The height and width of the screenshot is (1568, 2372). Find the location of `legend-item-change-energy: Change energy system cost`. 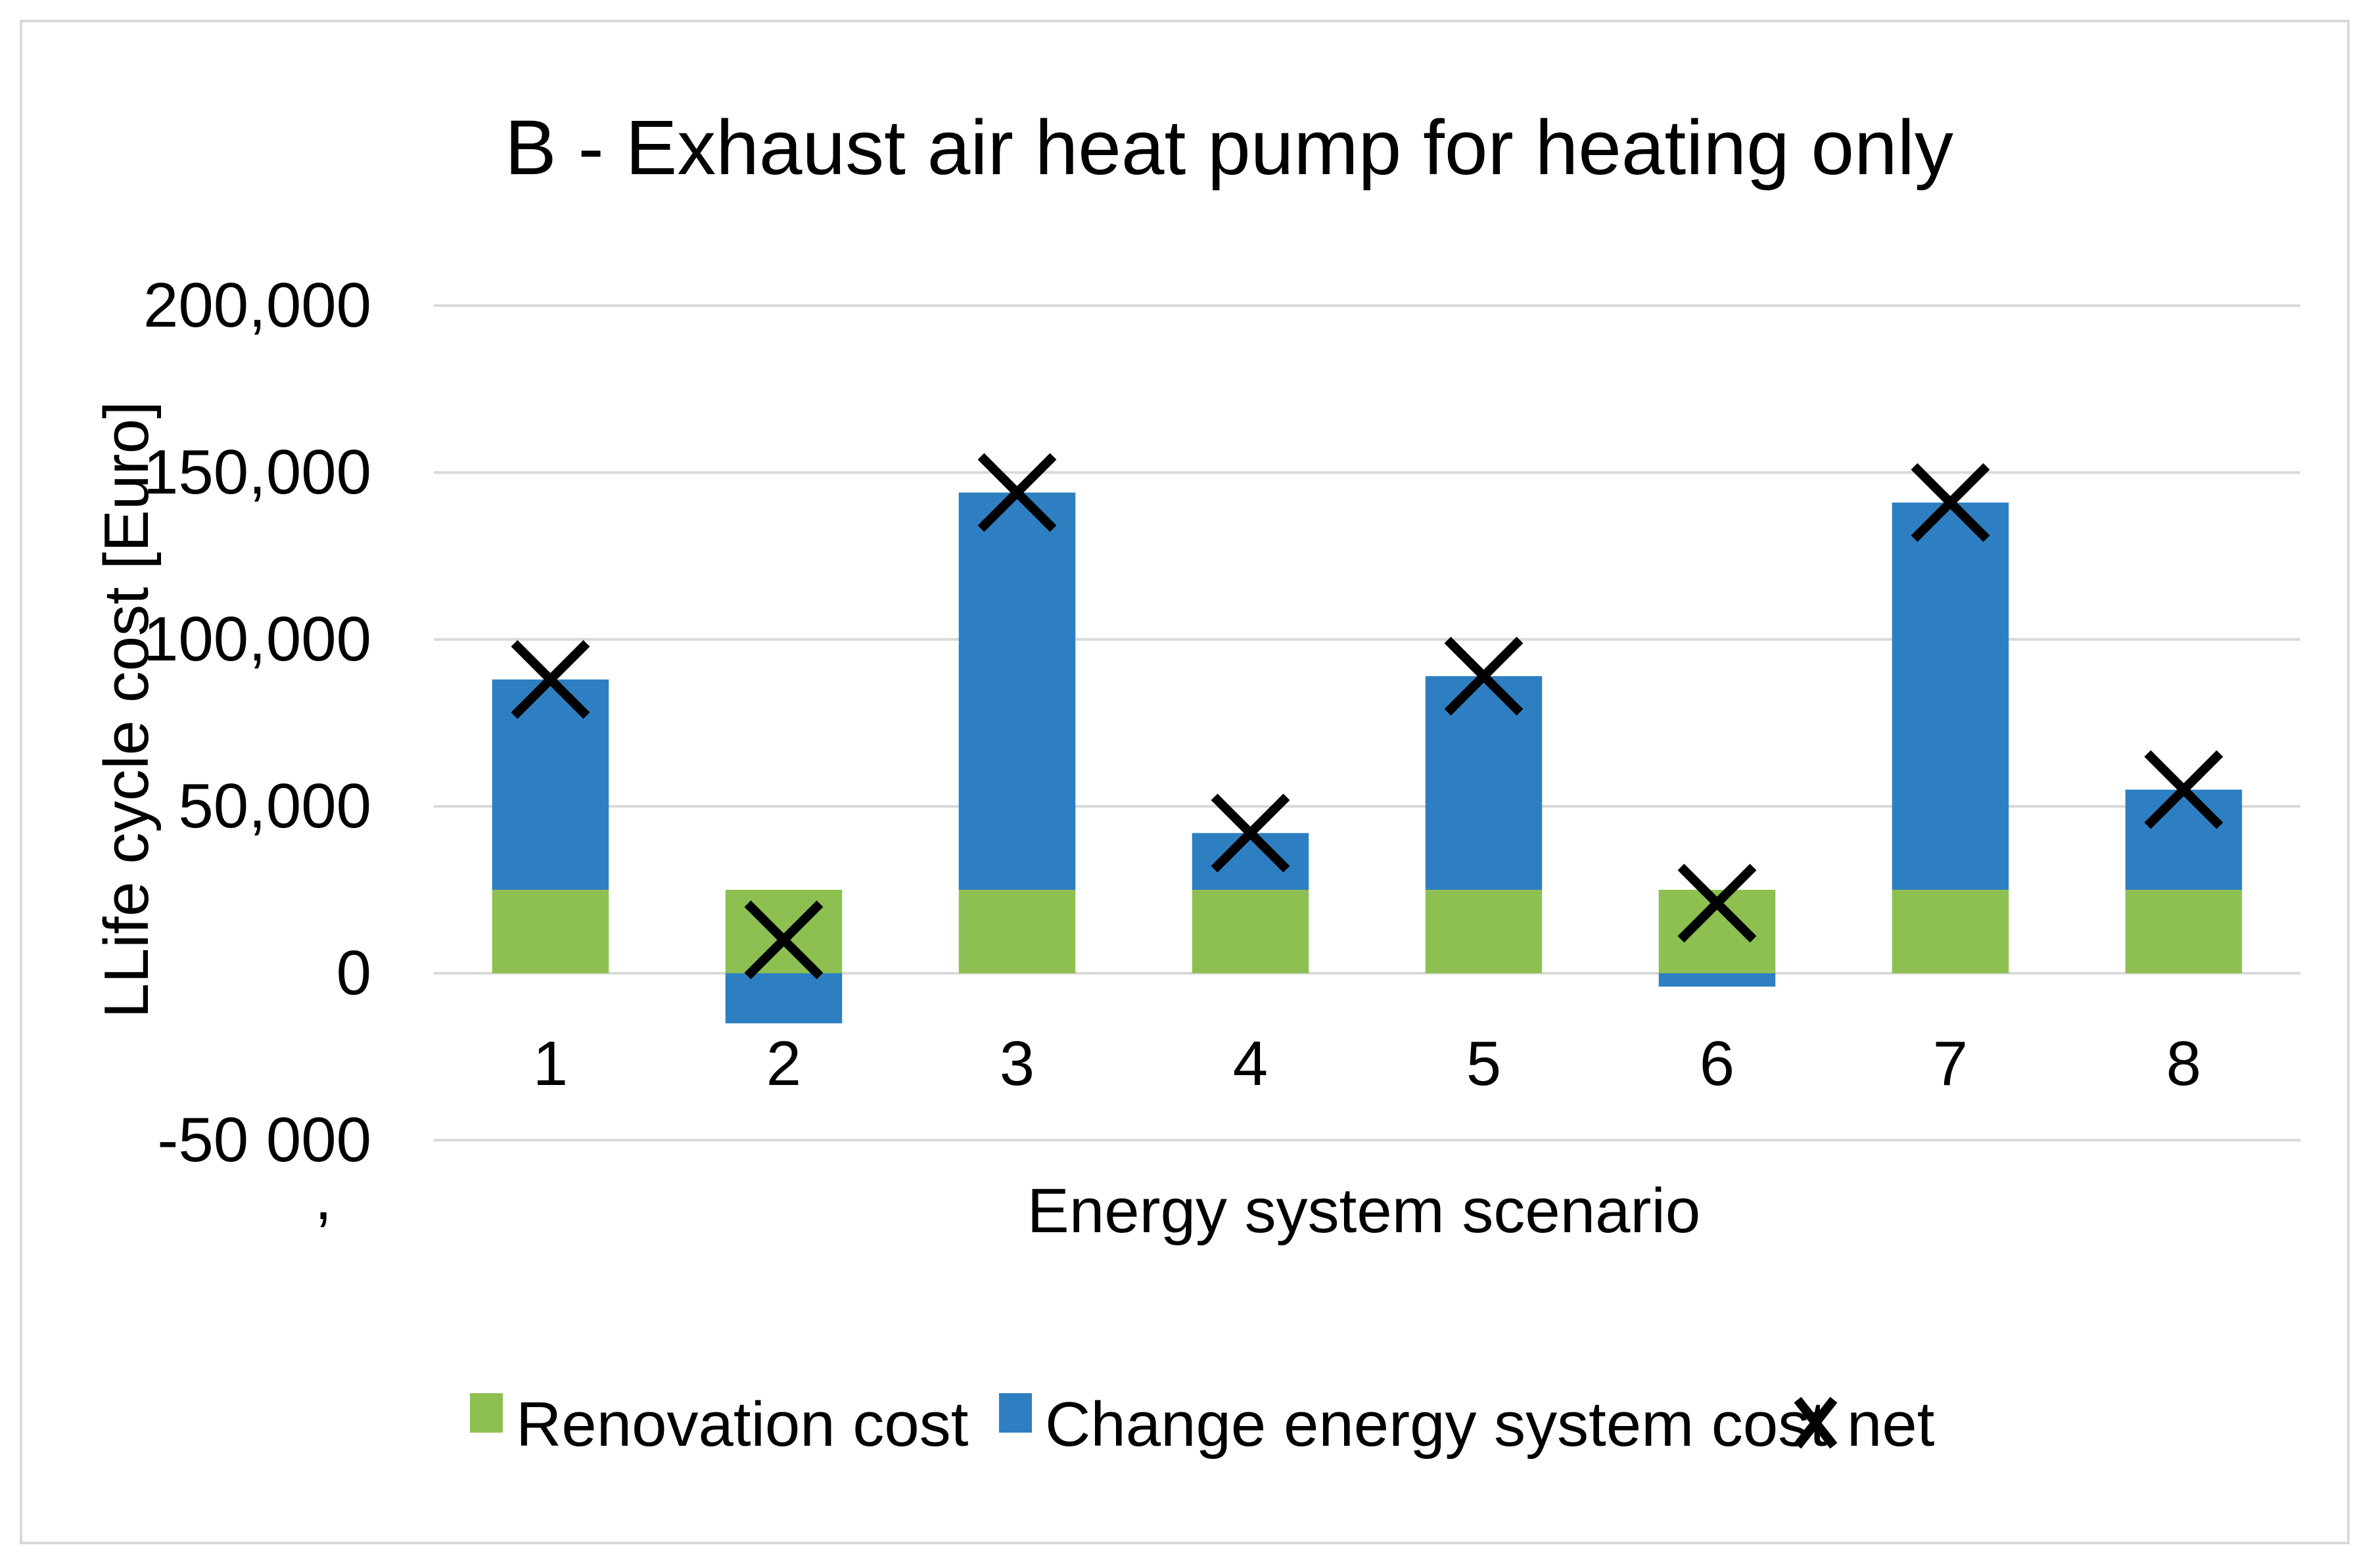

legend-item-change-energy: Change energy system cost is located at coordinates (1413, 1424).